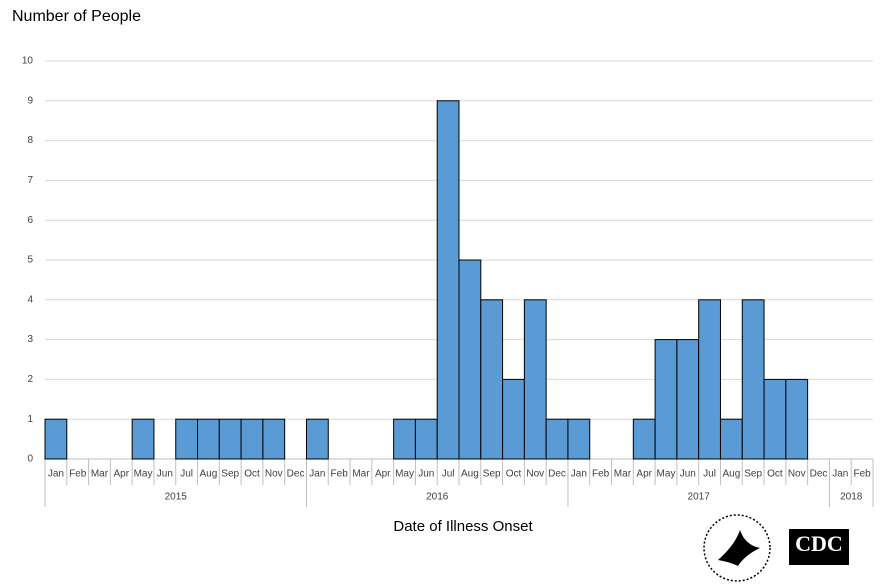 The width and height of the screenshot is (889, 585). I want to click on y-tick-label: 0, so click(30, 459).